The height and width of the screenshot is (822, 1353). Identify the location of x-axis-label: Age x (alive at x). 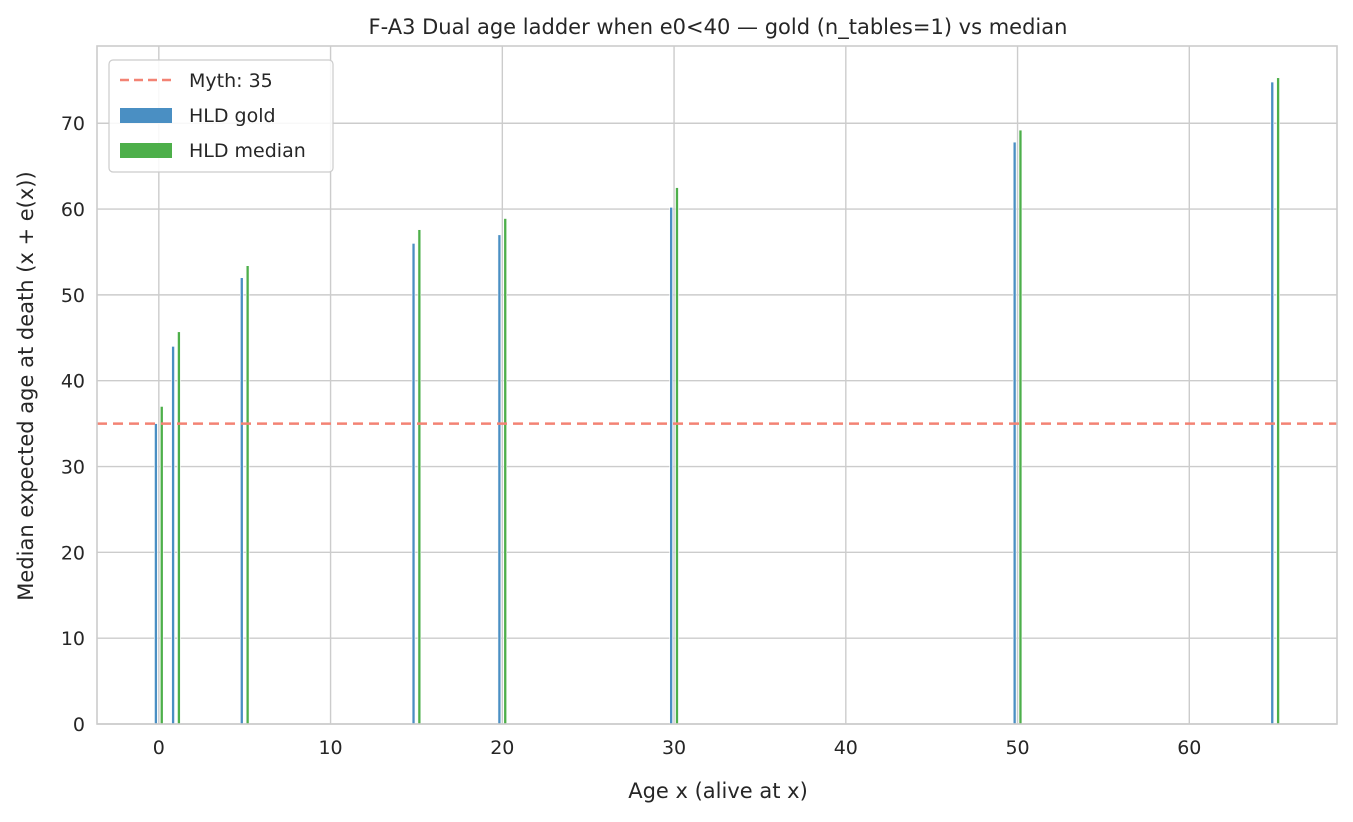
(718, 791).